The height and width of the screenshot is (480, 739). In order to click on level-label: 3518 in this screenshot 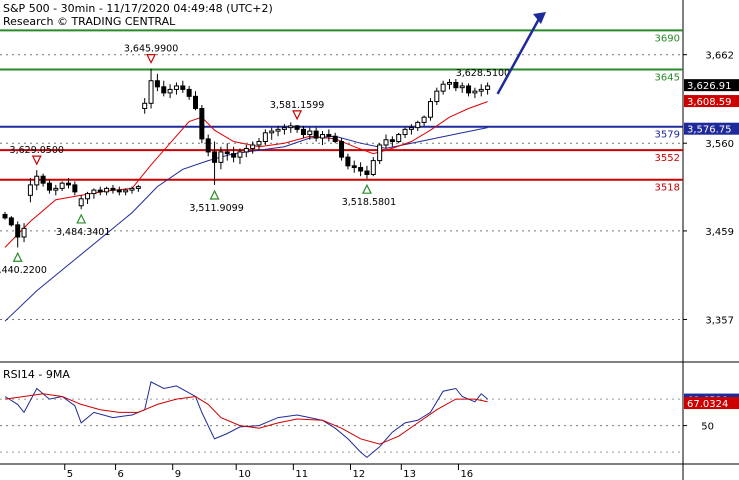, I will do `click(667, 188)`.